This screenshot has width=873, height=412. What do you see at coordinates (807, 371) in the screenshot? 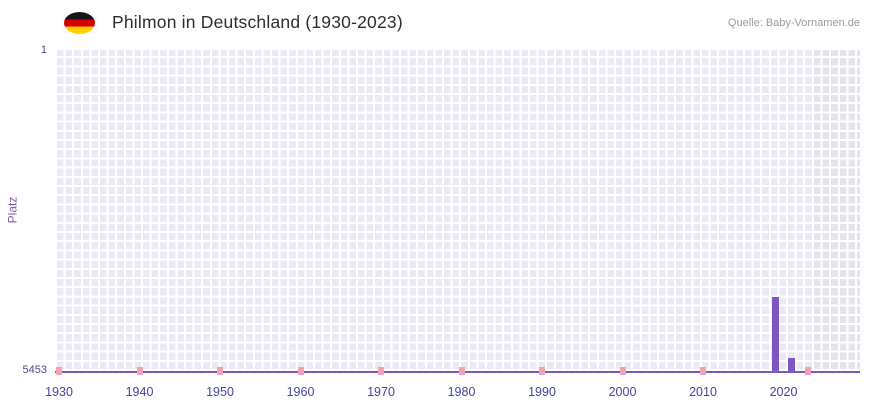
I see `low-rank-marker-2023` at bounding box center [807, 371].